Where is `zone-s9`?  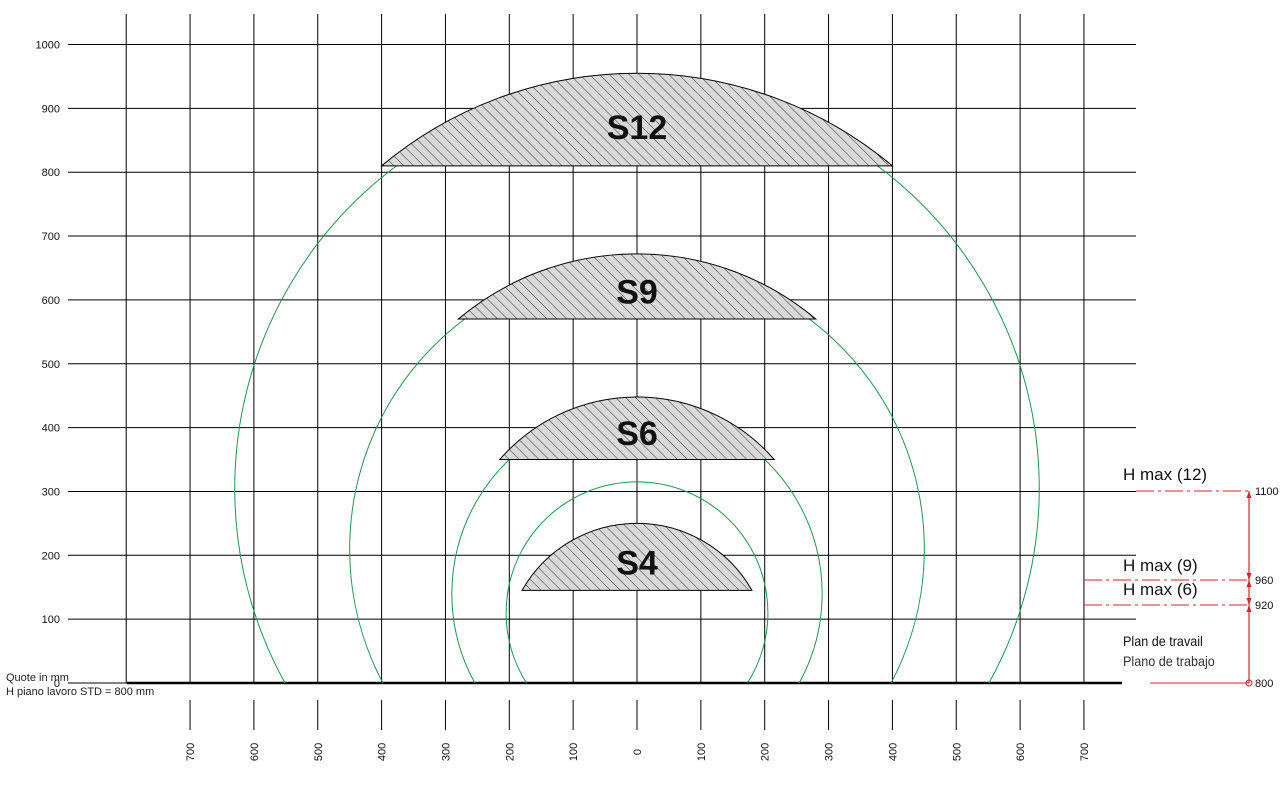 zone-s9 is located at coordinates (637, 286).